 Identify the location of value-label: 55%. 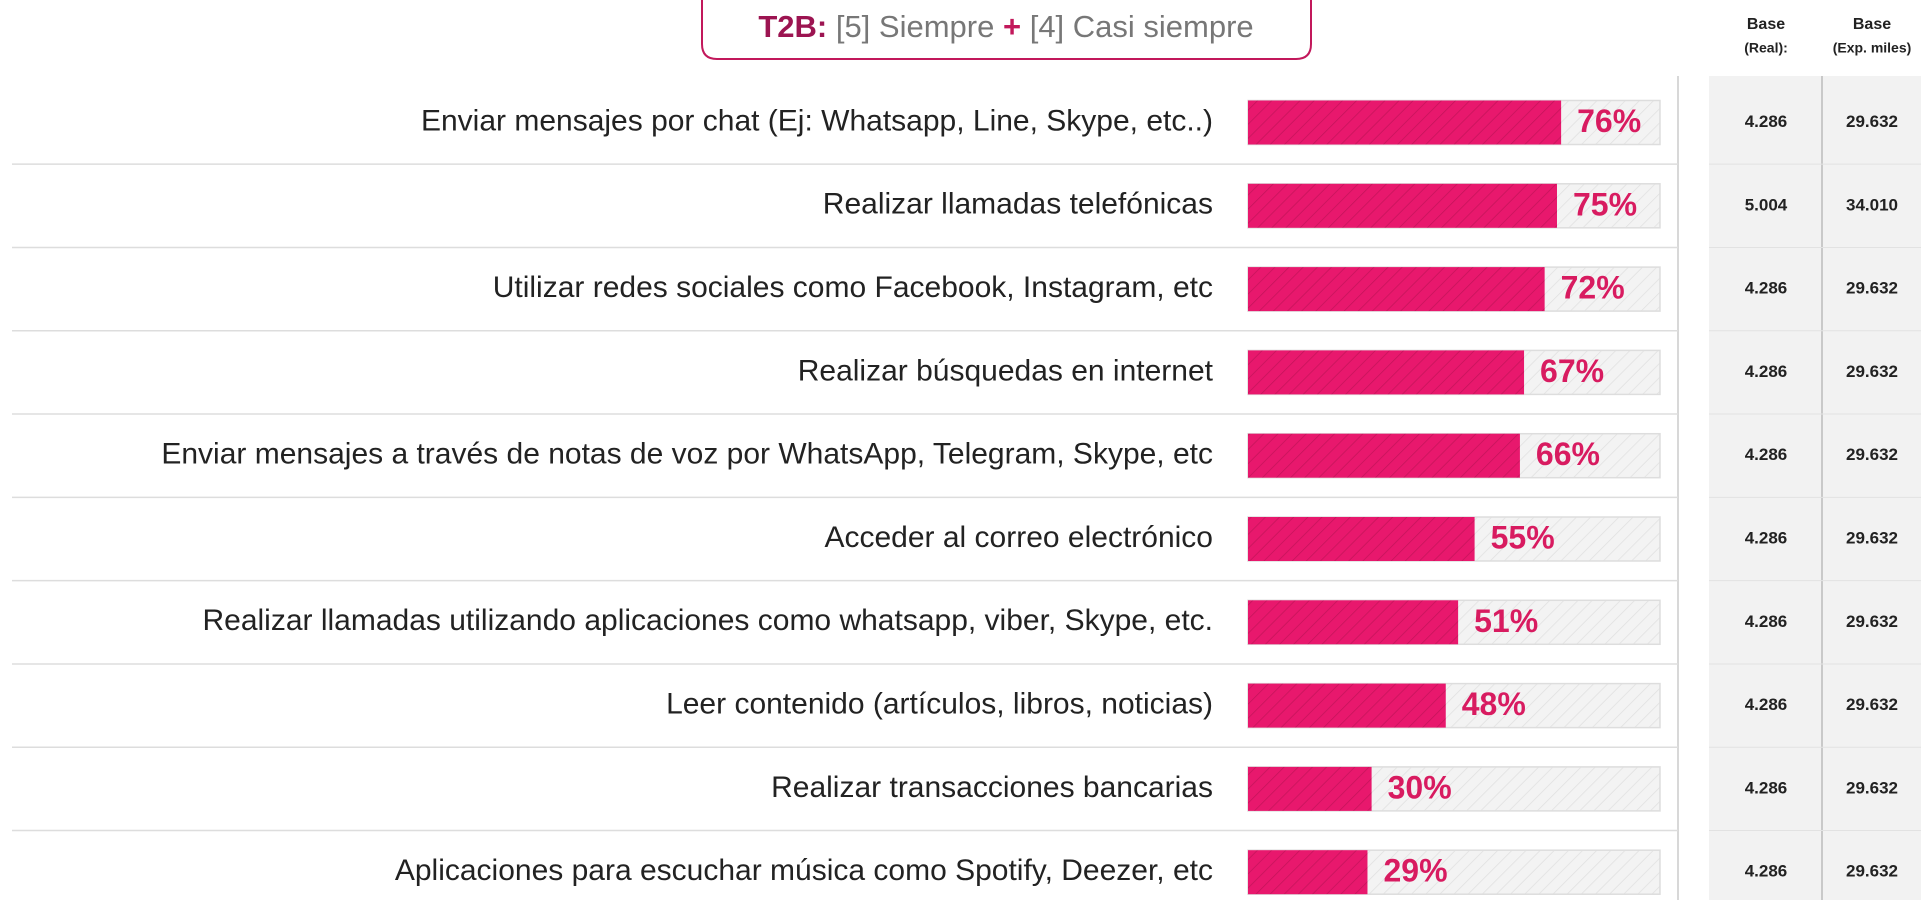
(1523, 537).